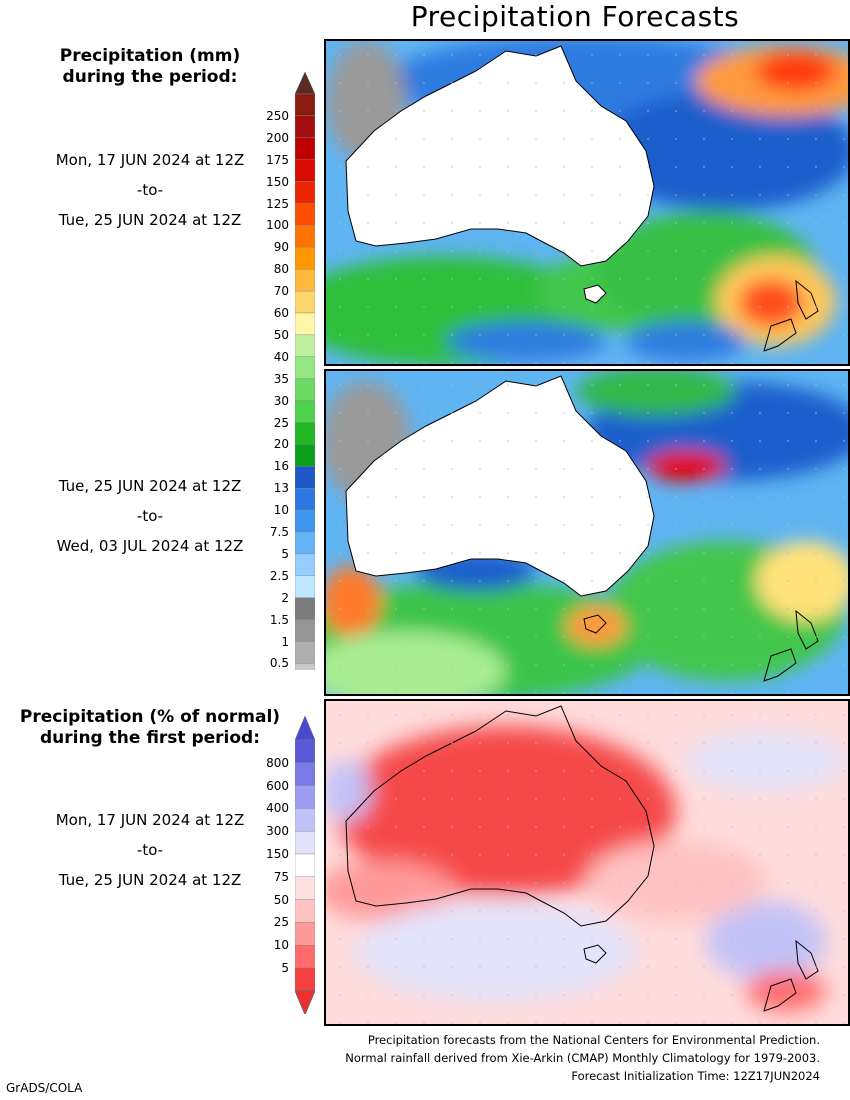 Image resolution: width=850 pixels, height=1100 pixels. Describe the element at coordinates (277, 137) in the screenshot. I see `legend-mm-tick-label: 200` at that location.